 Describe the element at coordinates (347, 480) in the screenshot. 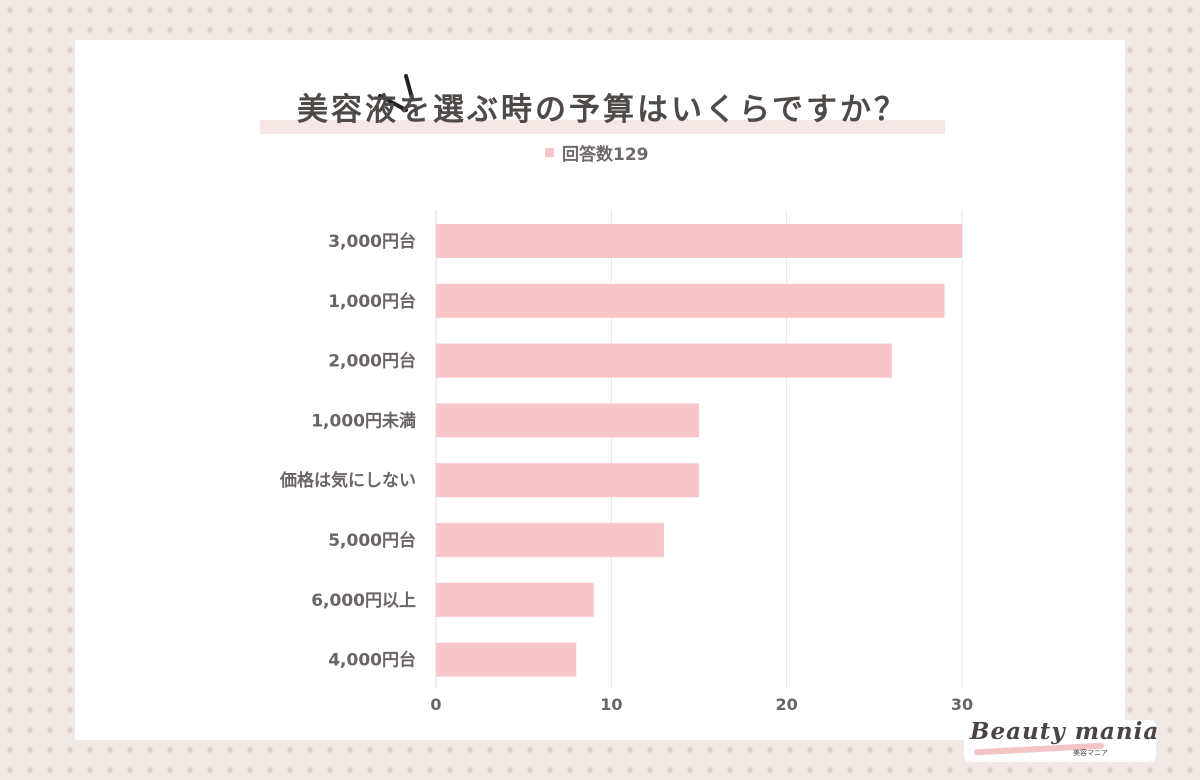

I see `category-label: 価格は気にしない` at that location.